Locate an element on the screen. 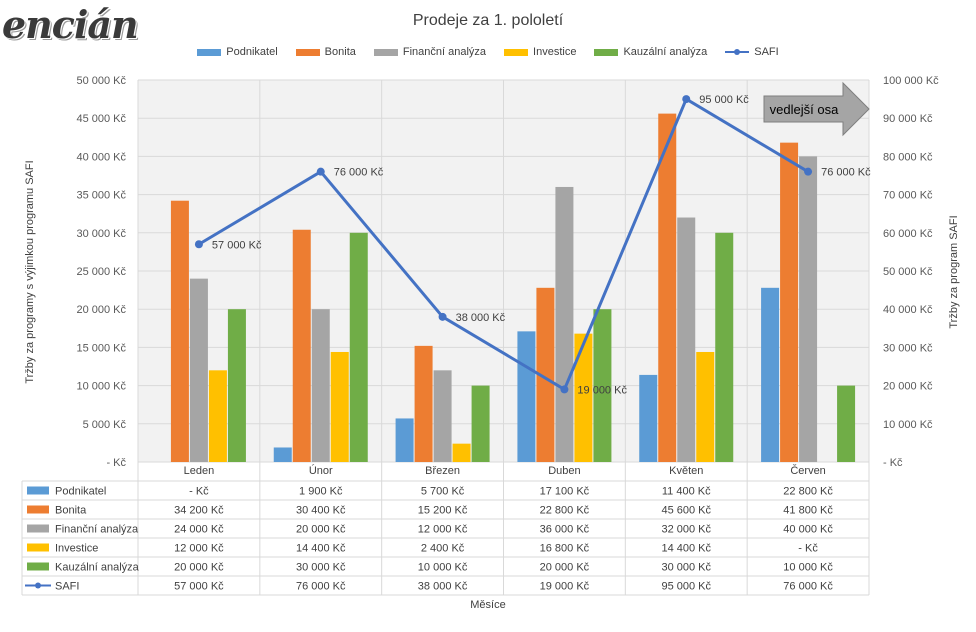 This screenshot has width=976, height=632. legend-item-financni-analyza: Finanční analýza is located at coordinates (430, 52).